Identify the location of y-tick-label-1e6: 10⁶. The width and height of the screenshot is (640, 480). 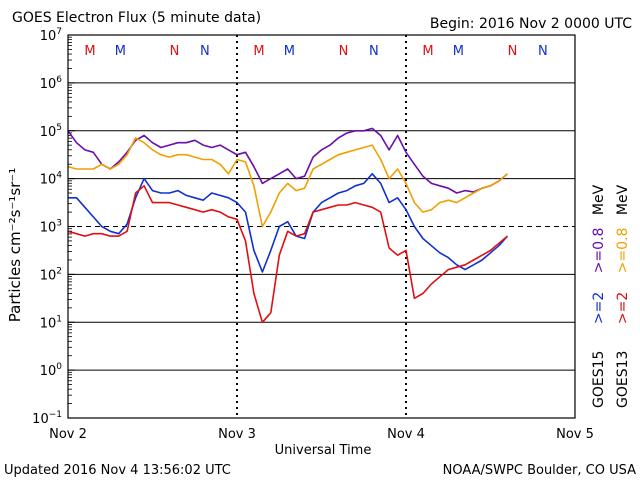
(51, 83).